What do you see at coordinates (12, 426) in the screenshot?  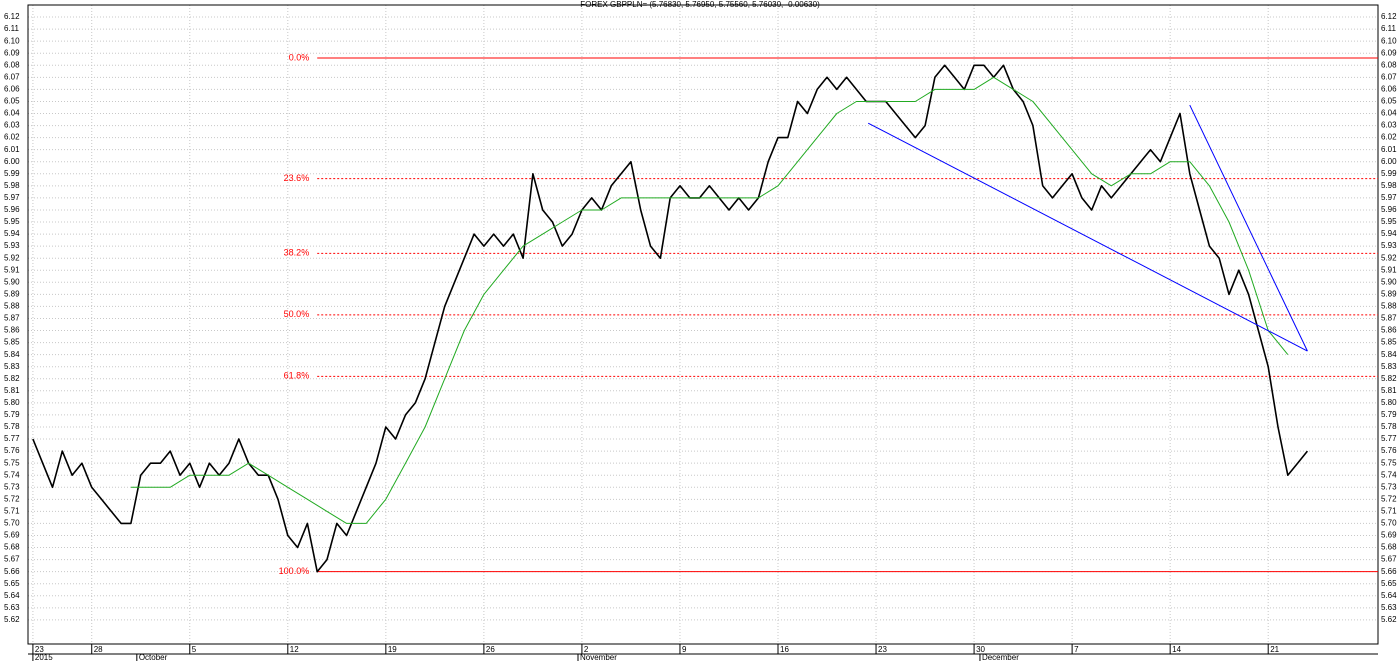 I see `y-tick-label: 5.78` at bounding box center [12, 426].